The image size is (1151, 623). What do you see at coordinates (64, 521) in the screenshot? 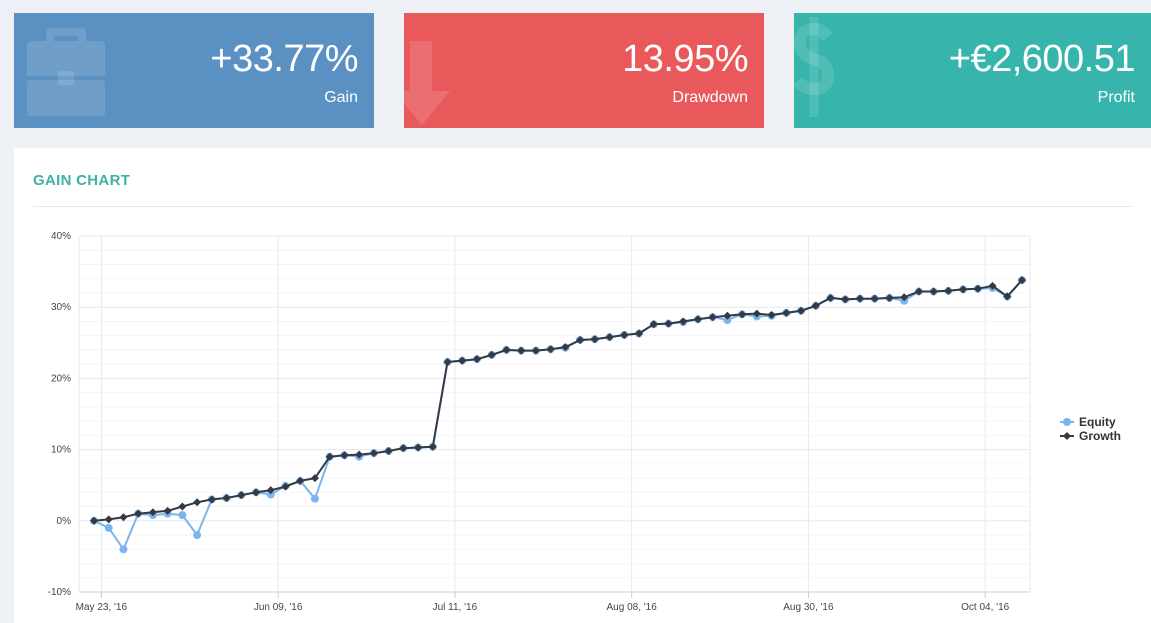
I see `y-tick-label: 0%` at bounding box center [64, 521].